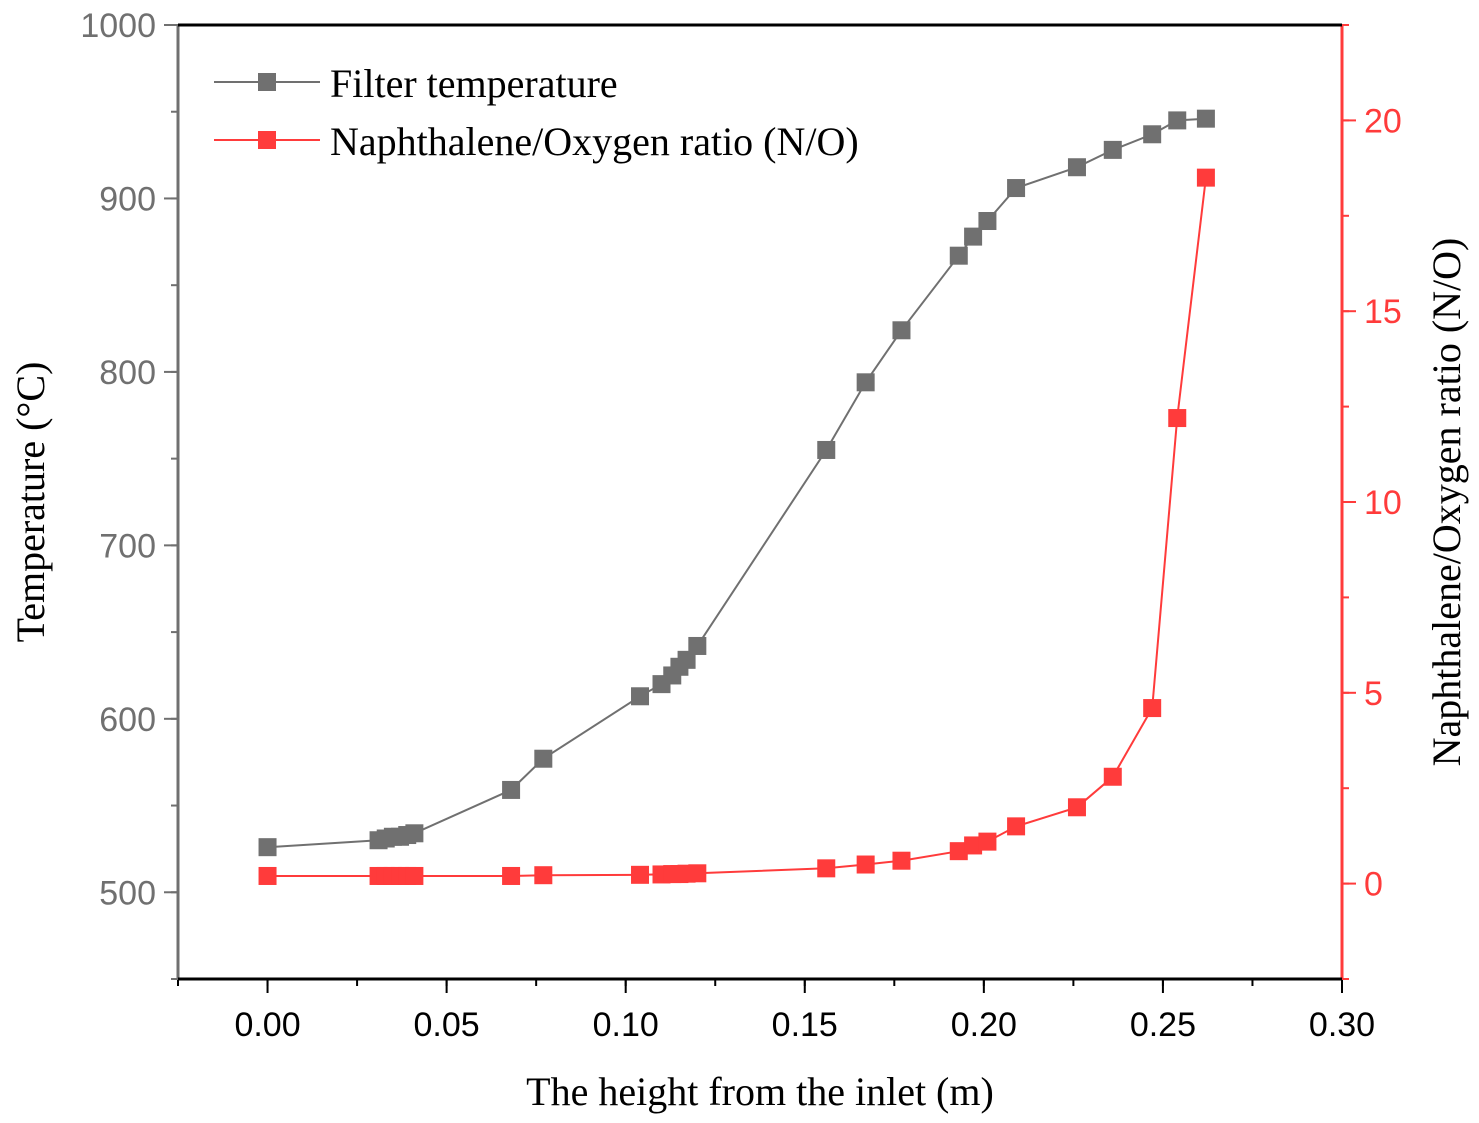 This screenshot has width=1479, height=1123. Describe the element at coordinates (1383, 312) in the screenshot. I see `right-y-tick-label: 15` at that location.